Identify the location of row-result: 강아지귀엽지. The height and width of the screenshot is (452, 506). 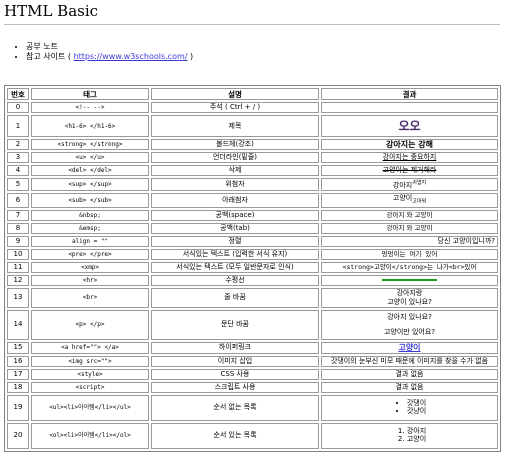
(409, 184).